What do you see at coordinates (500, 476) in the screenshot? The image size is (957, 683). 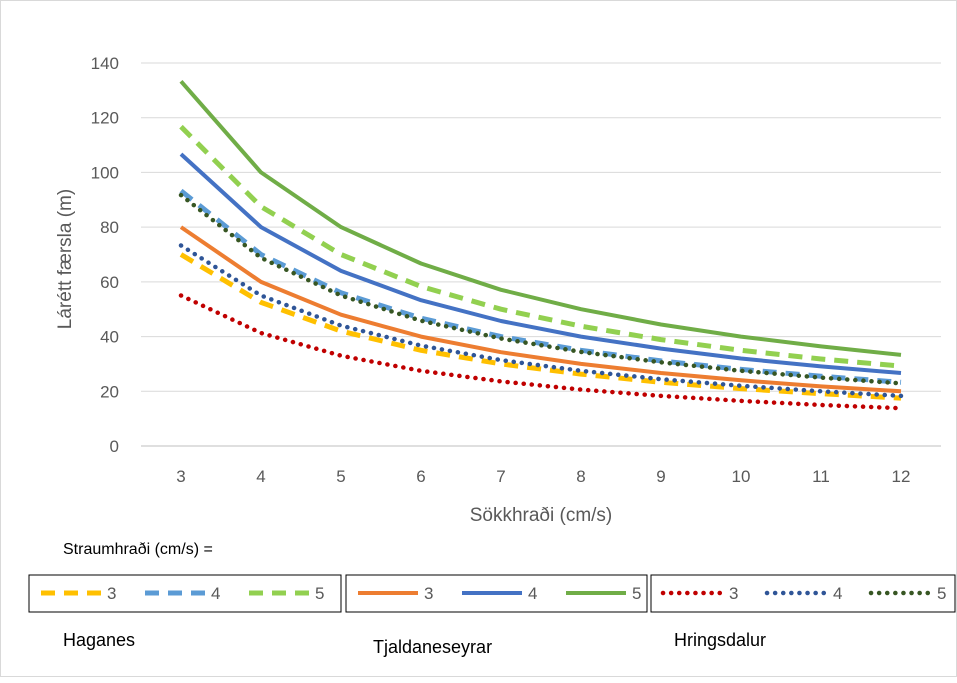 I see `x-tick-label: 7` at bounding box center [500, 476].